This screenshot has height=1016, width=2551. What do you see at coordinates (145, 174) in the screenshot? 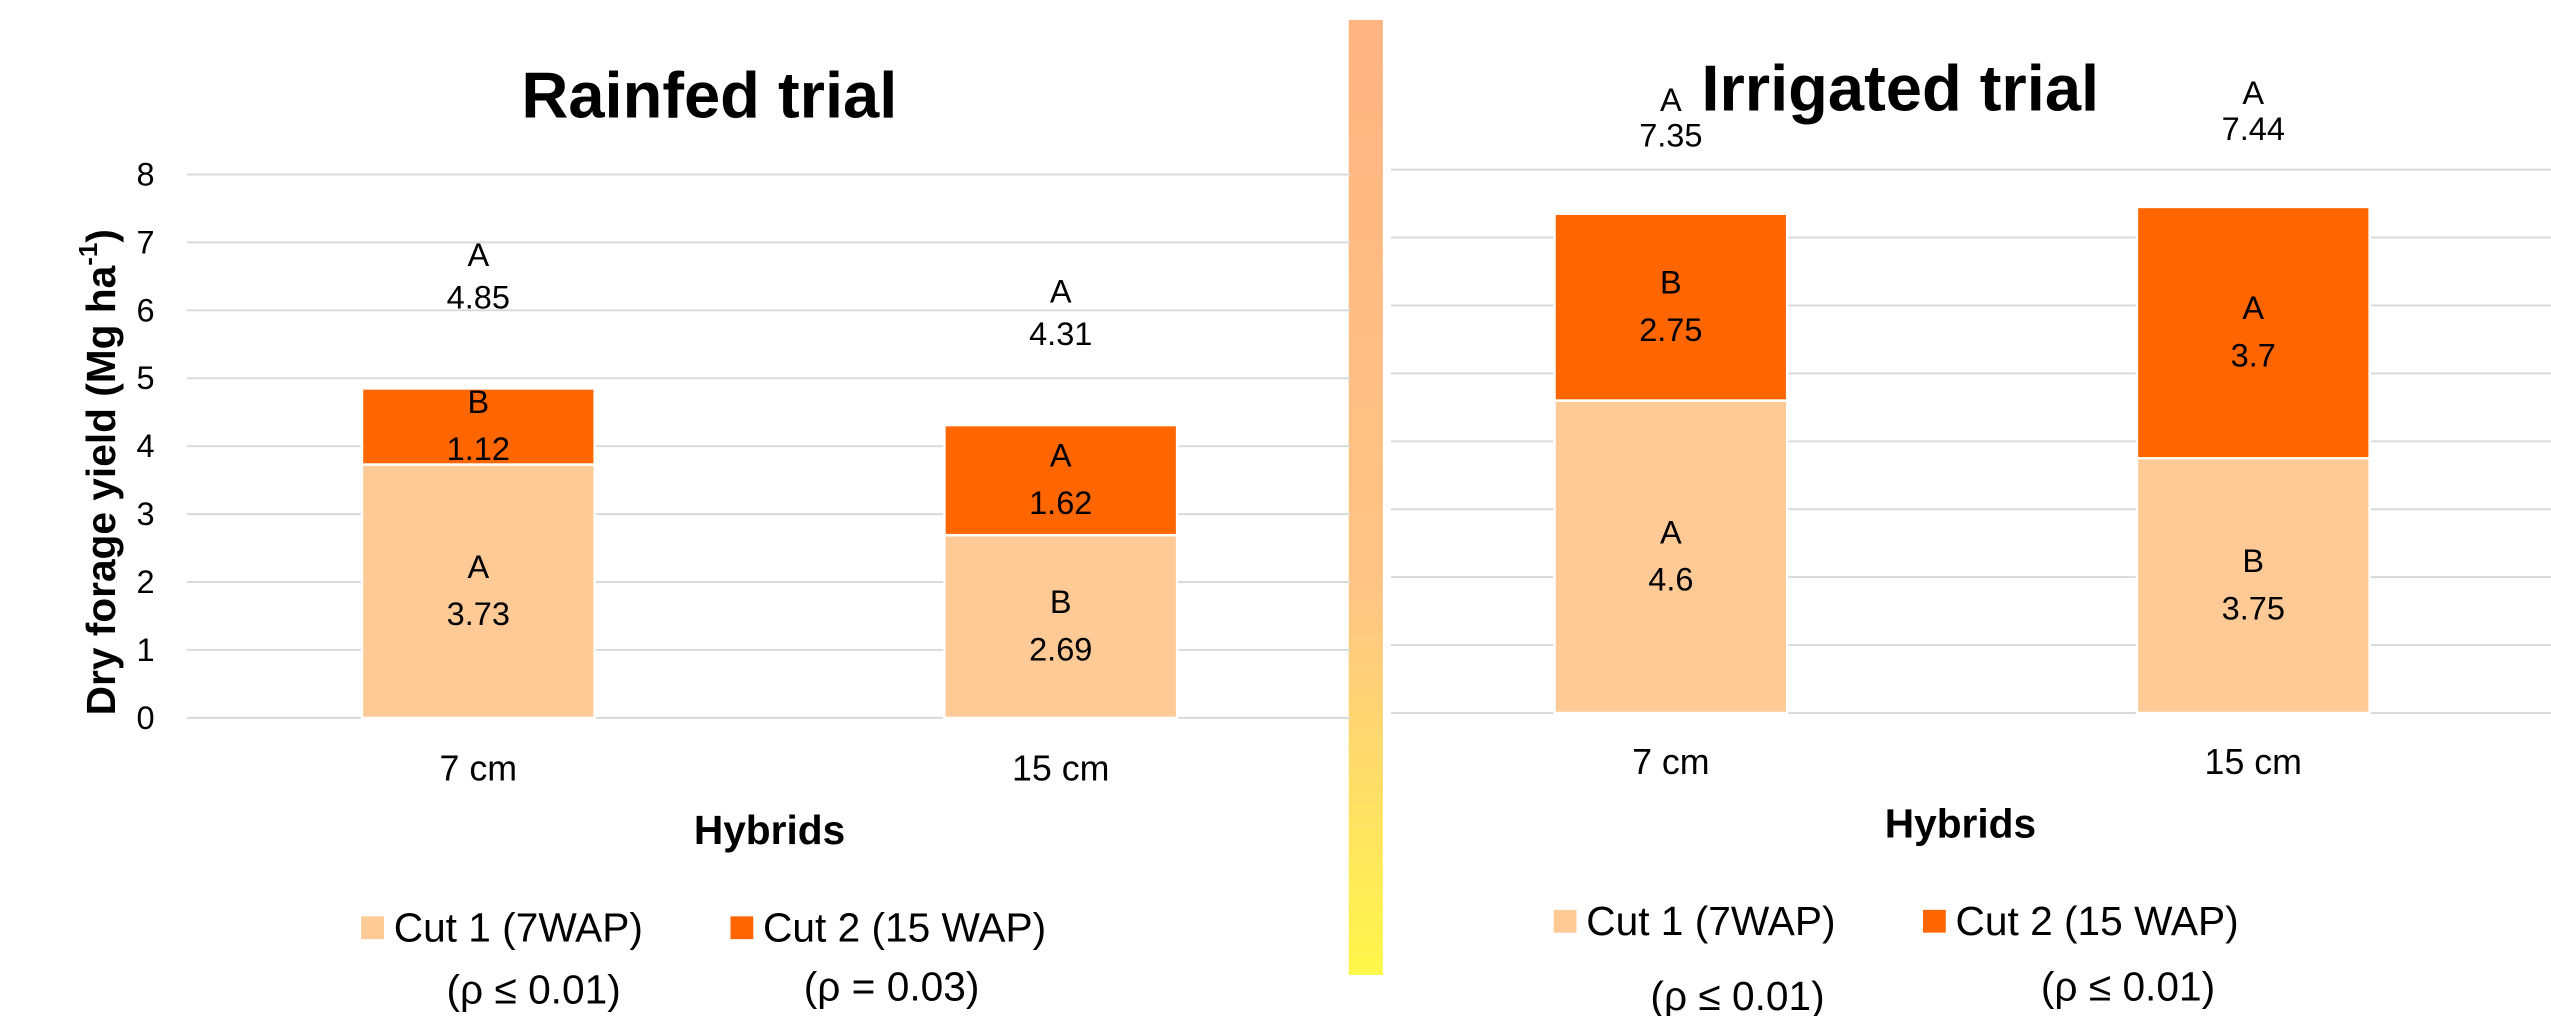
I see `y-tick-label: 8` at bounding box center [145, 174].